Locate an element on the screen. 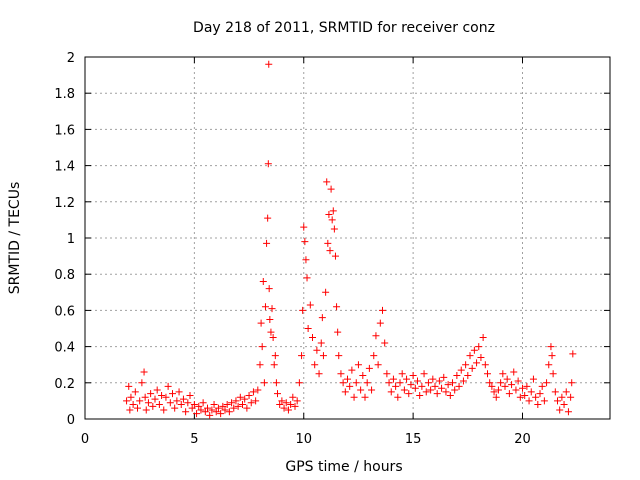  x-tick-label: 0 is located at coordinates (85, 439).